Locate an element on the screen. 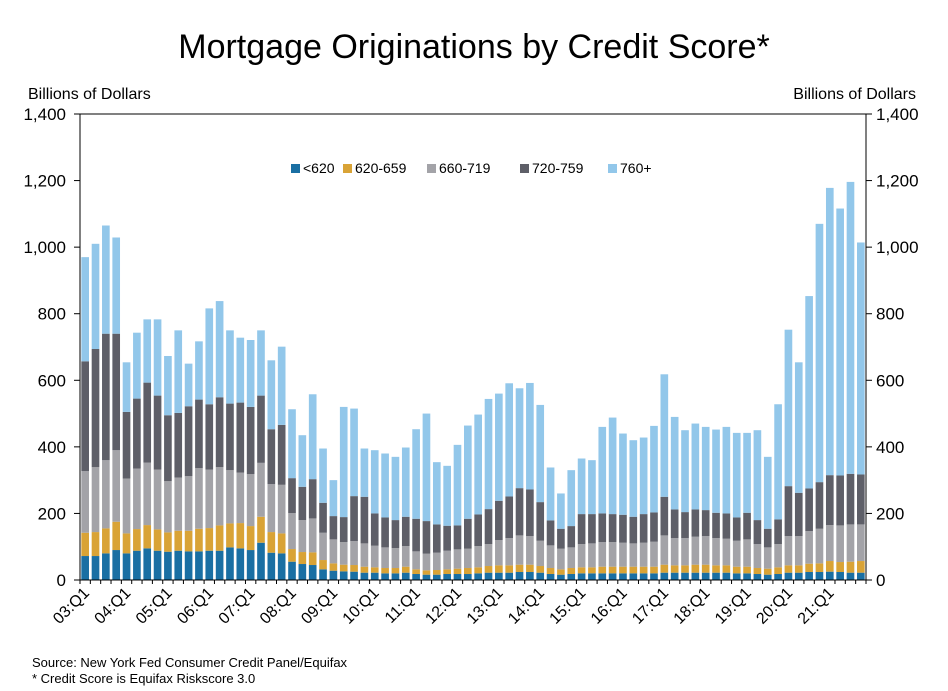  y-tick-label-right: 1,000 is located at coordinates (897, 247).